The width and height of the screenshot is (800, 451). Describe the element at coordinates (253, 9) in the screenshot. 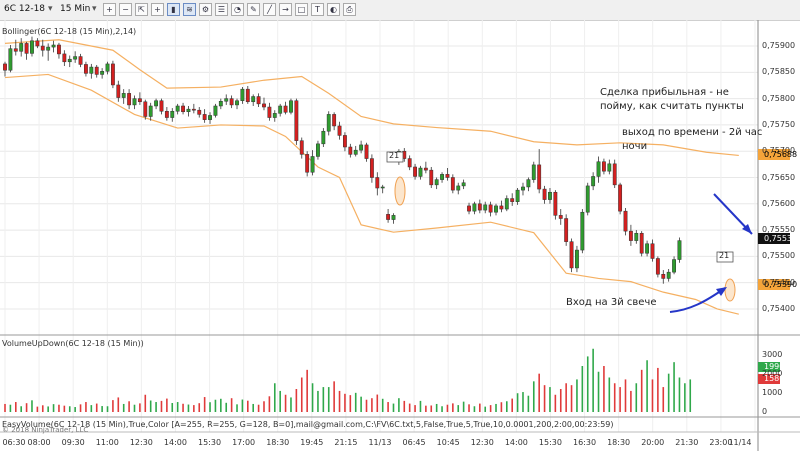

I see `drawing-tools-icon: ✎` at that location.